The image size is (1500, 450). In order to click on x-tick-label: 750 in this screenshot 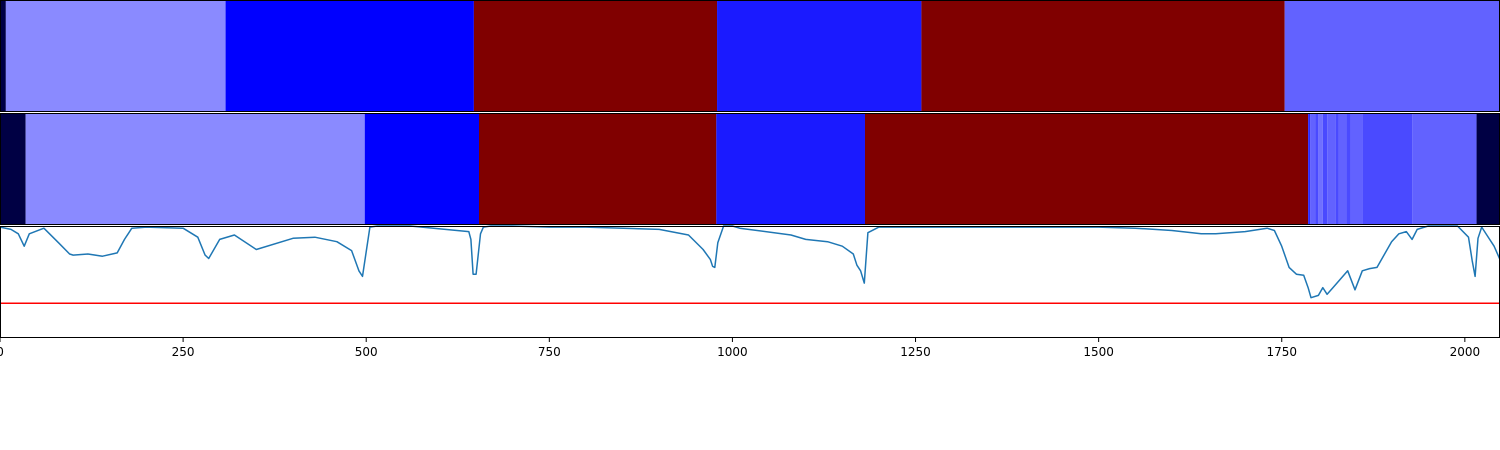, I will do `click(549, 352)`.